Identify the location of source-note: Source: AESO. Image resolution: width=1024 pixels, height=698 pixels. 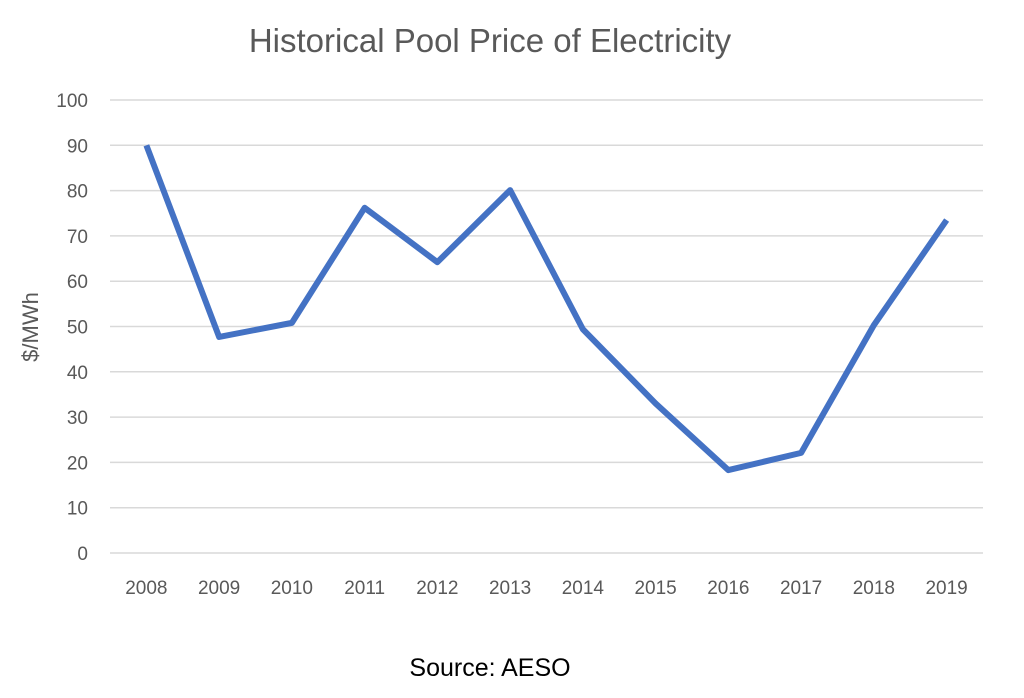
(489, 668).